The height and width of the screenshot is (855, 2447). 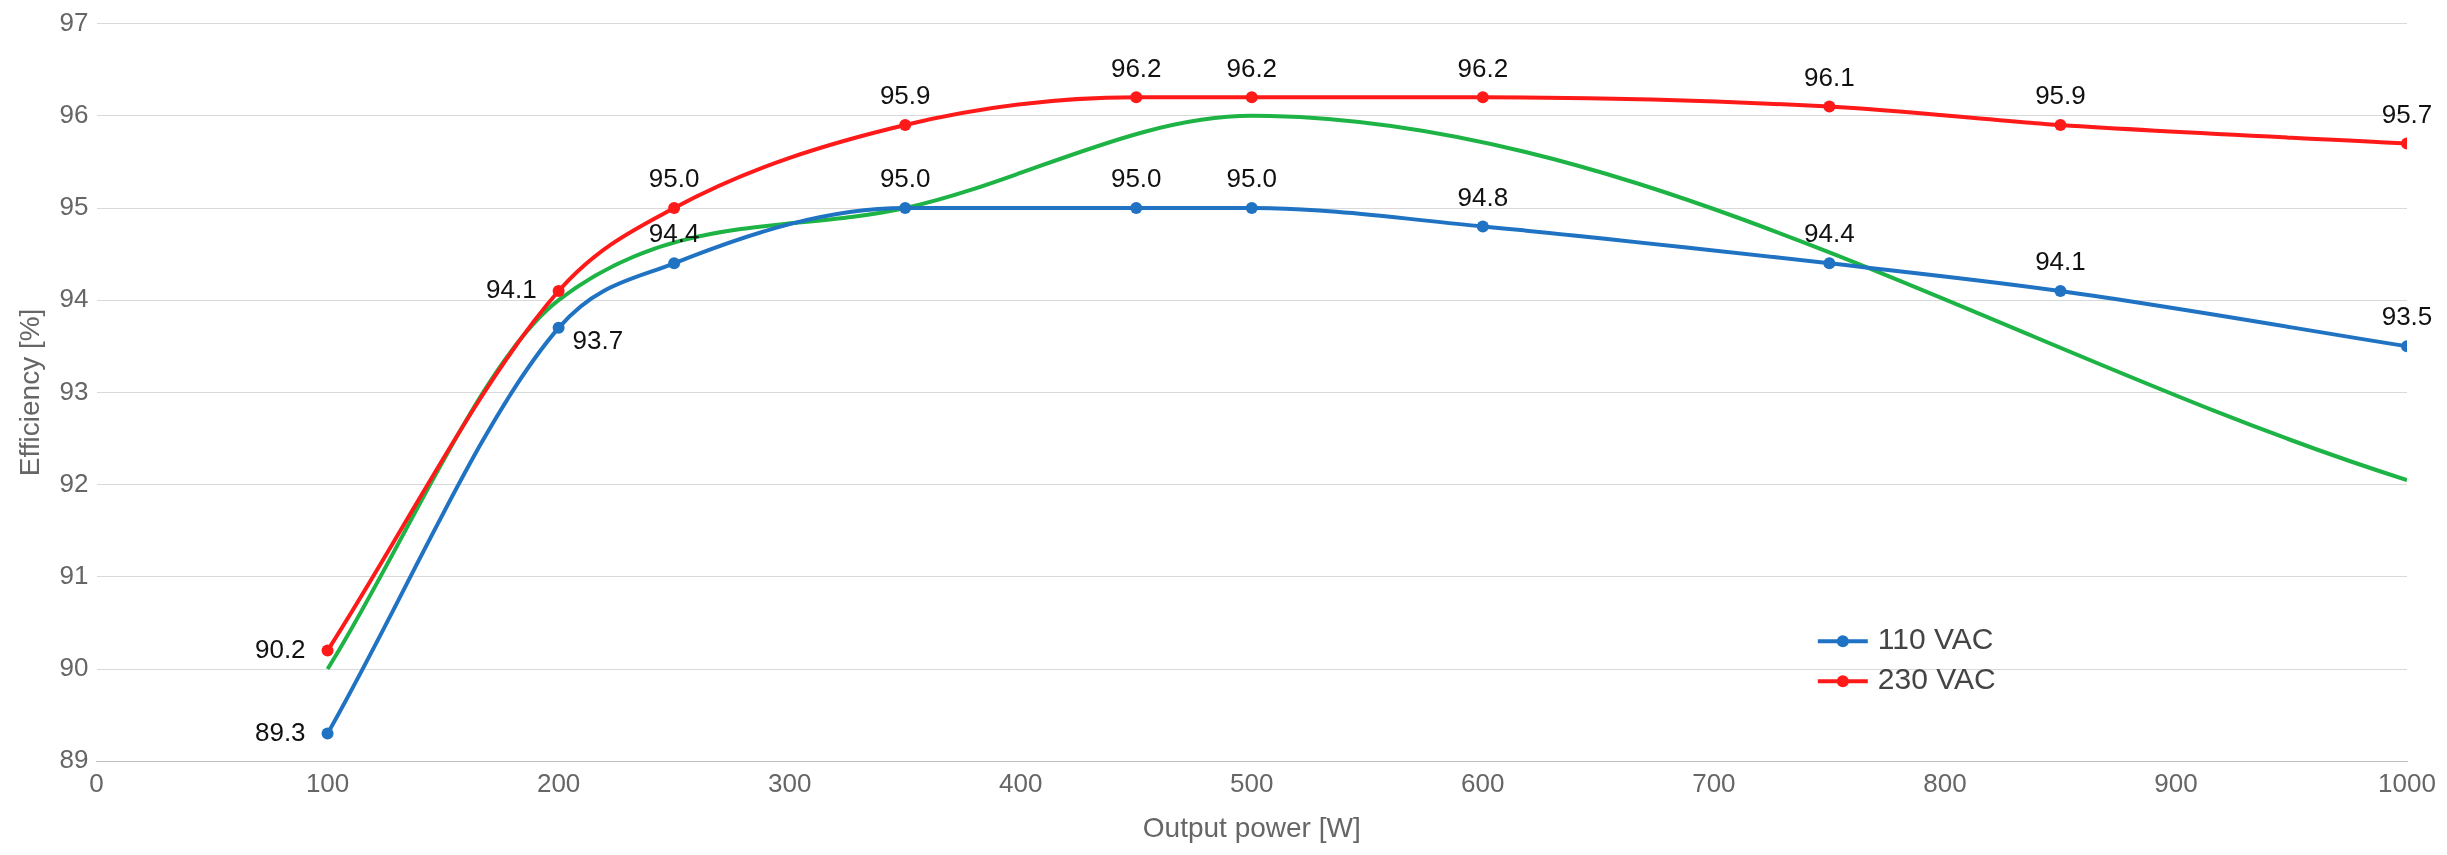 What do you see at coordinates (1483, 196) in the screenshot?
I see `data-label: 94.8` at bounding box center [1483, 196].